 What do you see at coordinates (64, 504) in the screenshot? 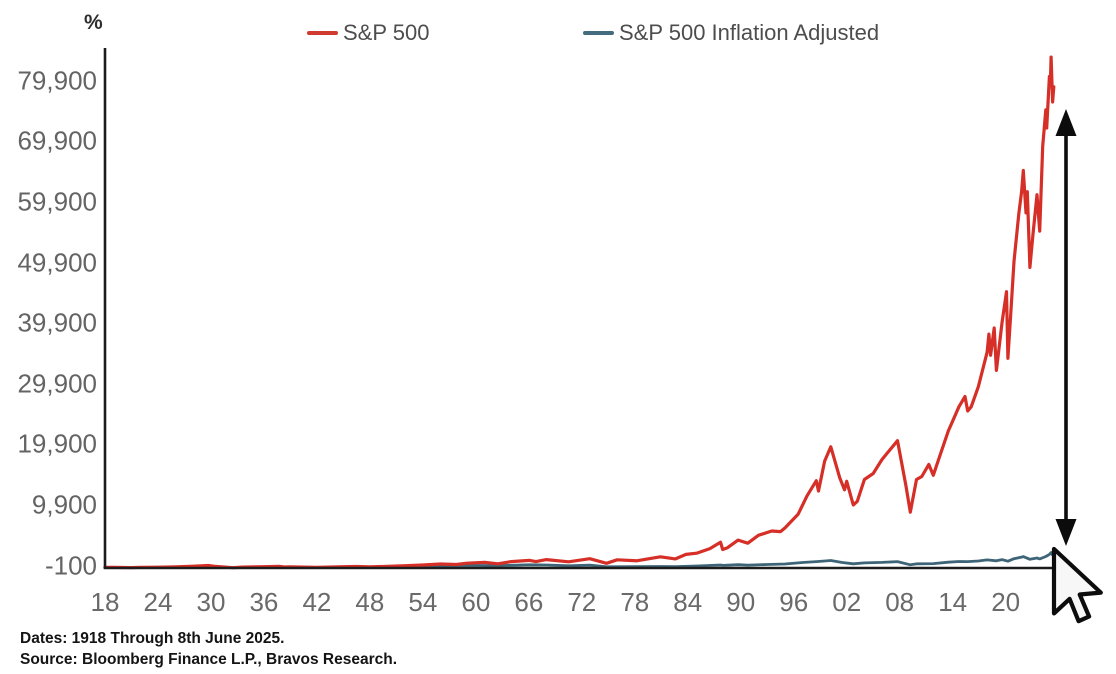
I see `y-tick-label: 9,900` at bounding box center [64, 504].